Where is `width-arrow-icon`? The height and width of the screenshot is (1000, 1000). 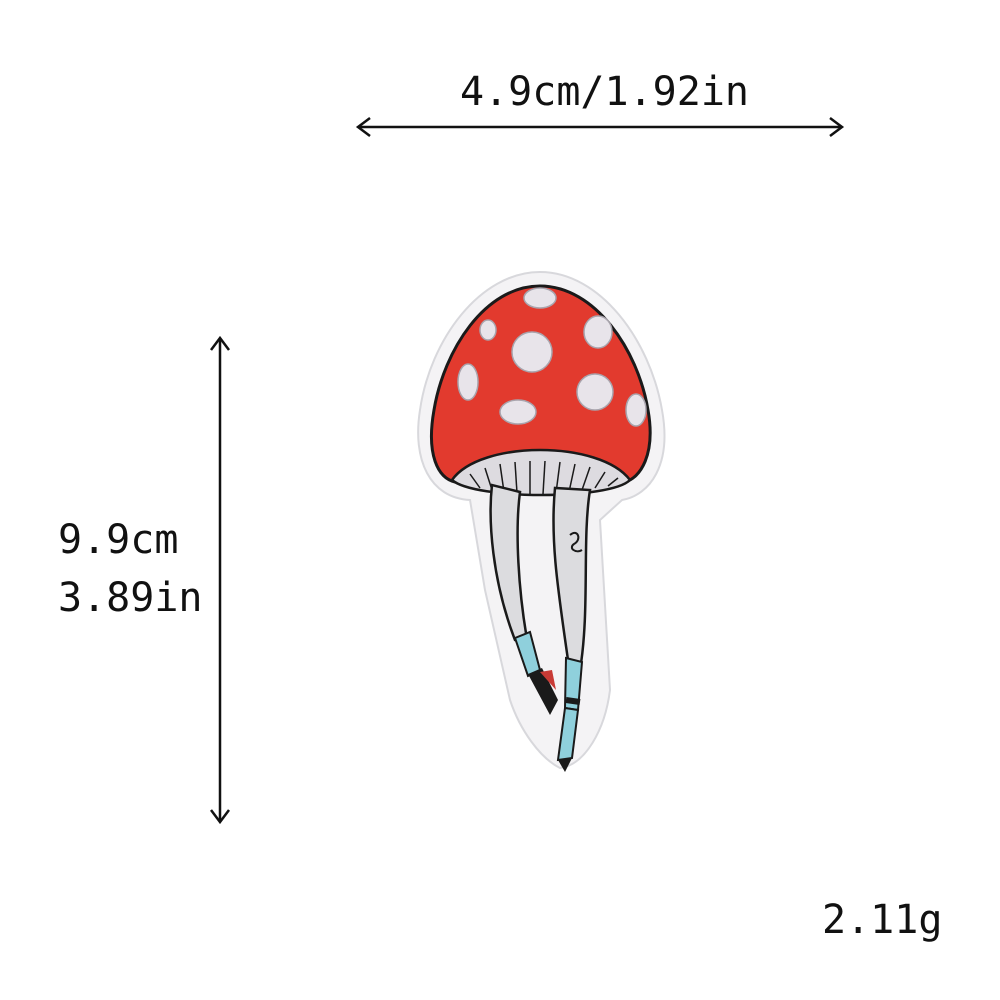
width-arrow-icon is located at coordinates (600, 127).